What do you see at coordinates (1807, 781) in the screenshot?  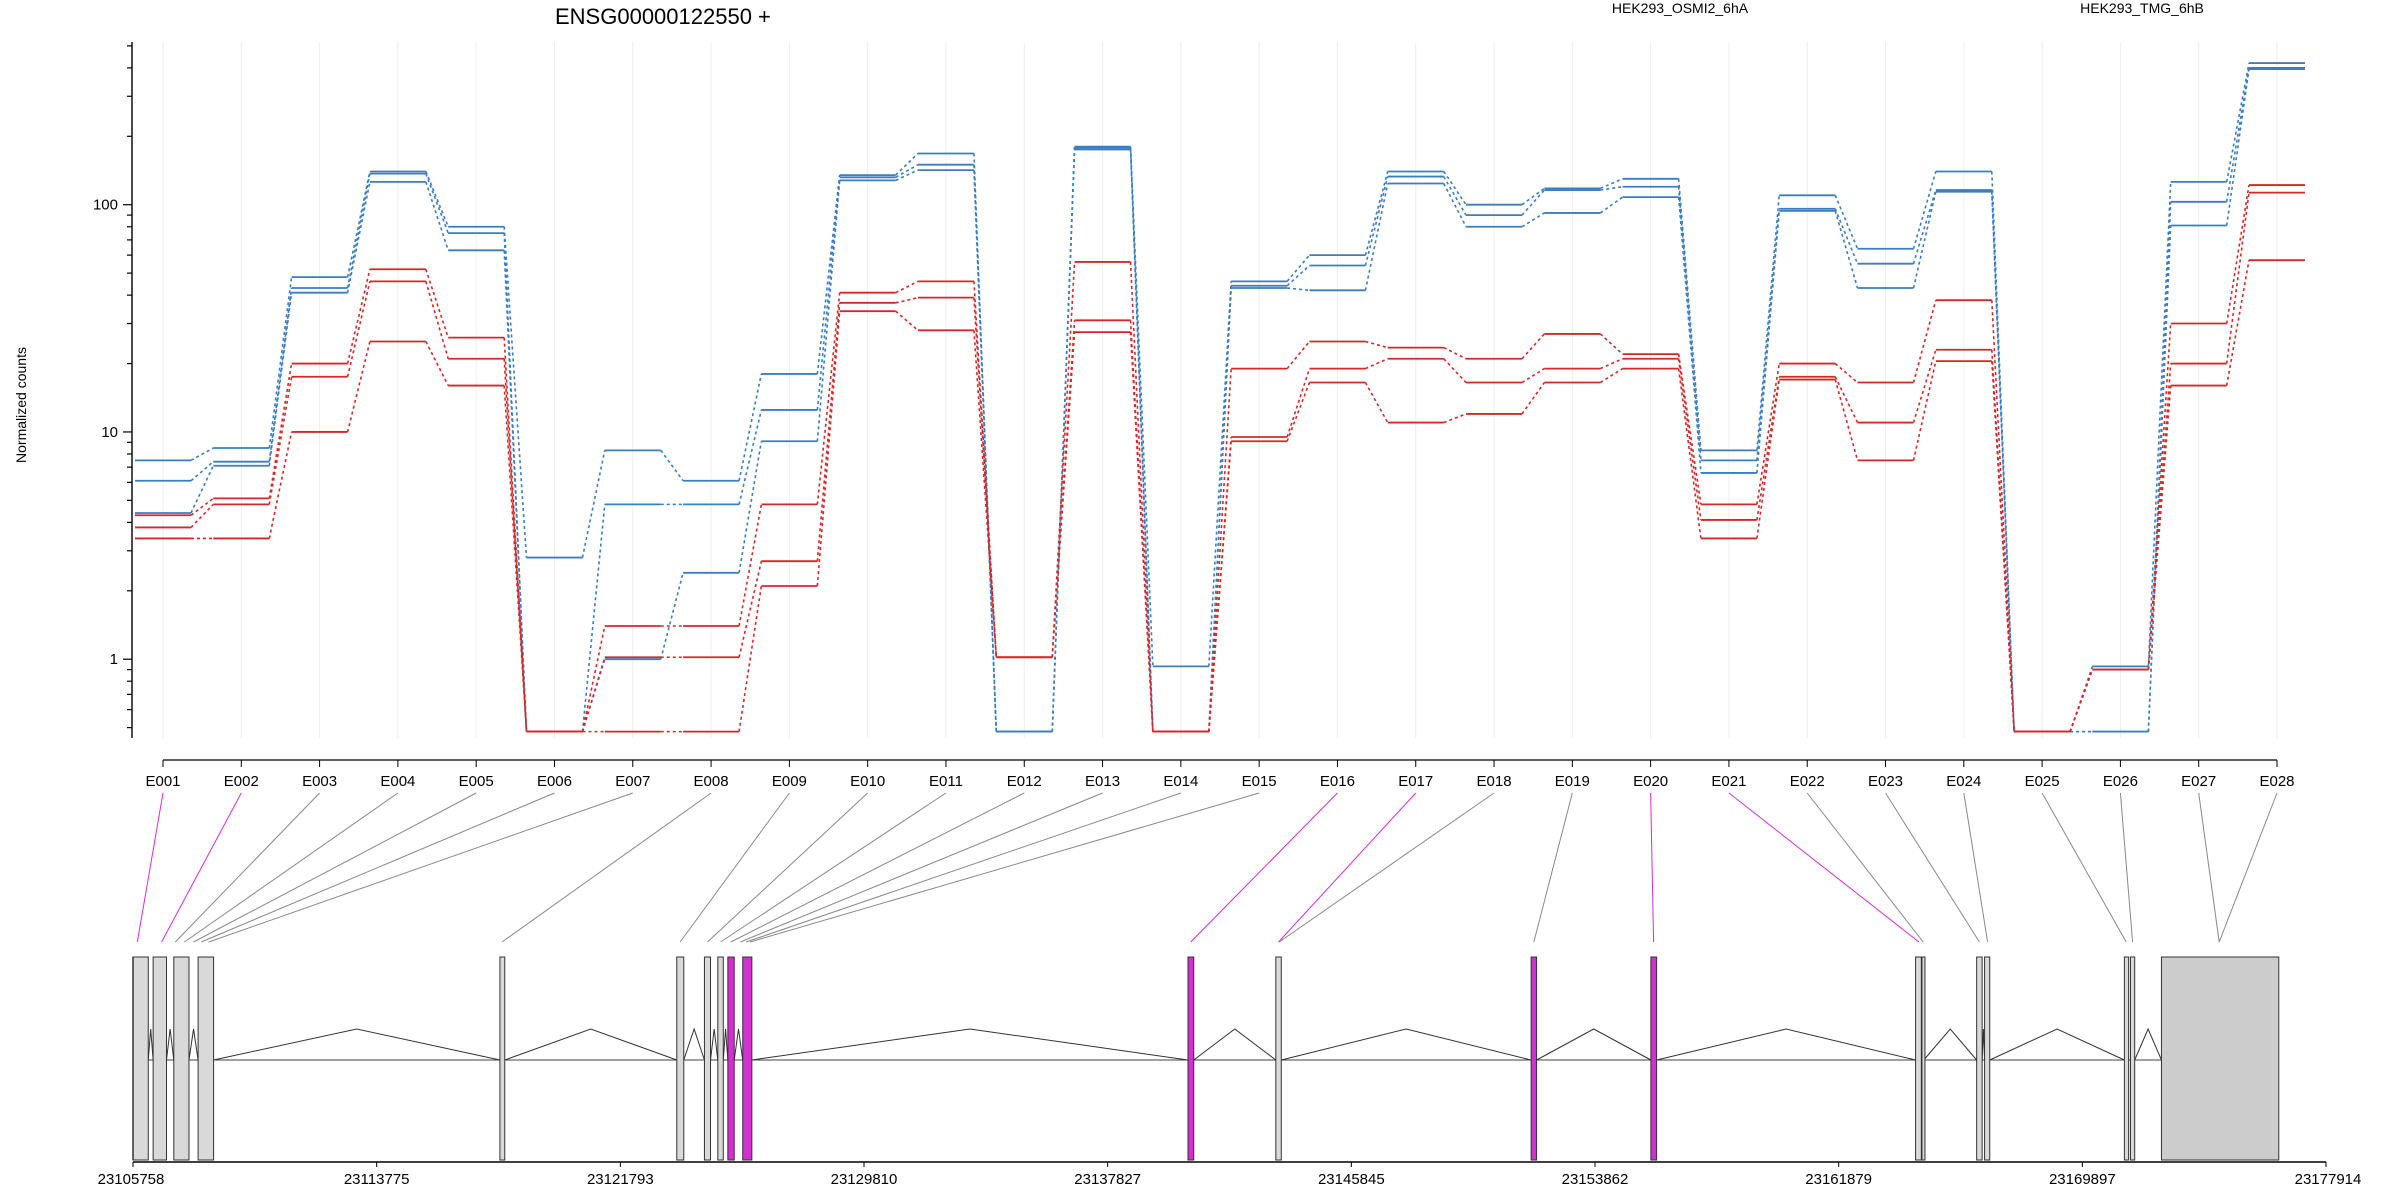 I see `exon-label: E022` at bounding box center [1807, 781].